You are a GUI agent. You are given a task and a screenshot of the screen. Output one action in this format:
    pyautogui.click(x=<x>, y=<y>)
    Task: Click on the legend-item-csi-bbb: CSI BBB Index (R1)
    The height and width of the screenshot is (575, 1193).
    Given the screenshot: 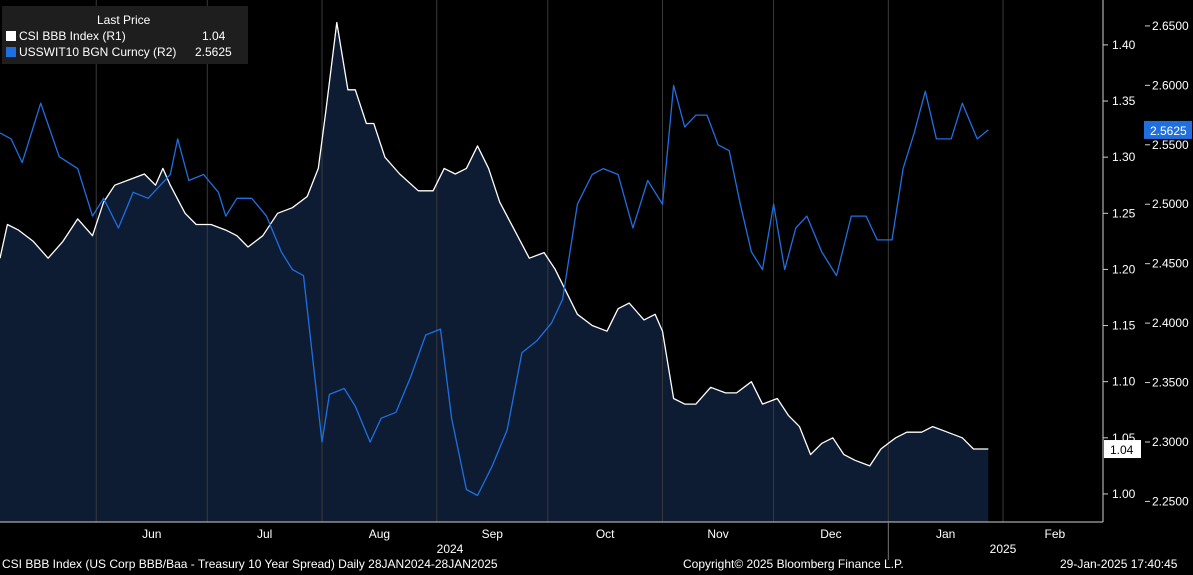 What is the action you would take?
    pyautogui.click(x=66, y=36)
    